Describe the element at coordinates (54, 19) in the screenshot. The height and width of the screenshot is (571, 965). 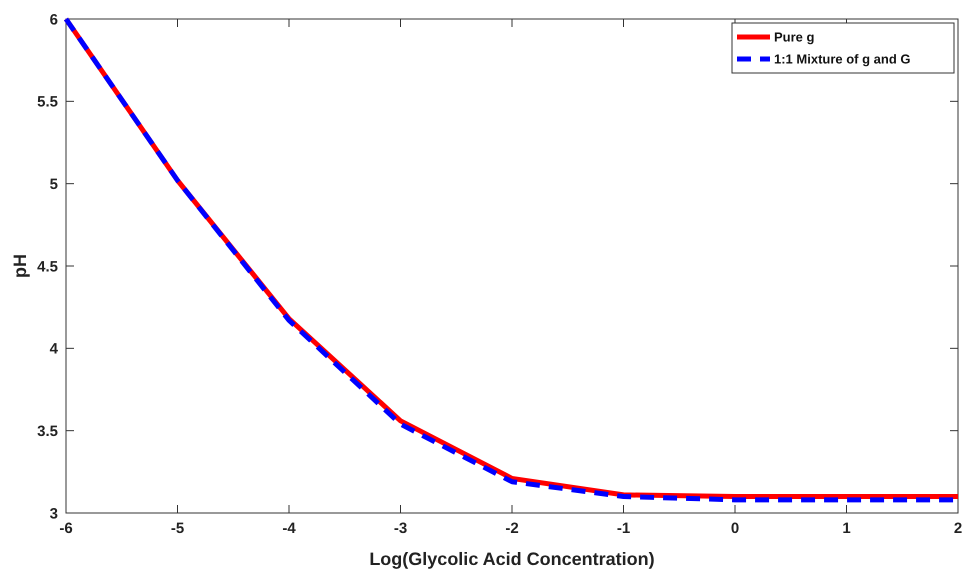
I see `y-tick-label: 6` at that location.